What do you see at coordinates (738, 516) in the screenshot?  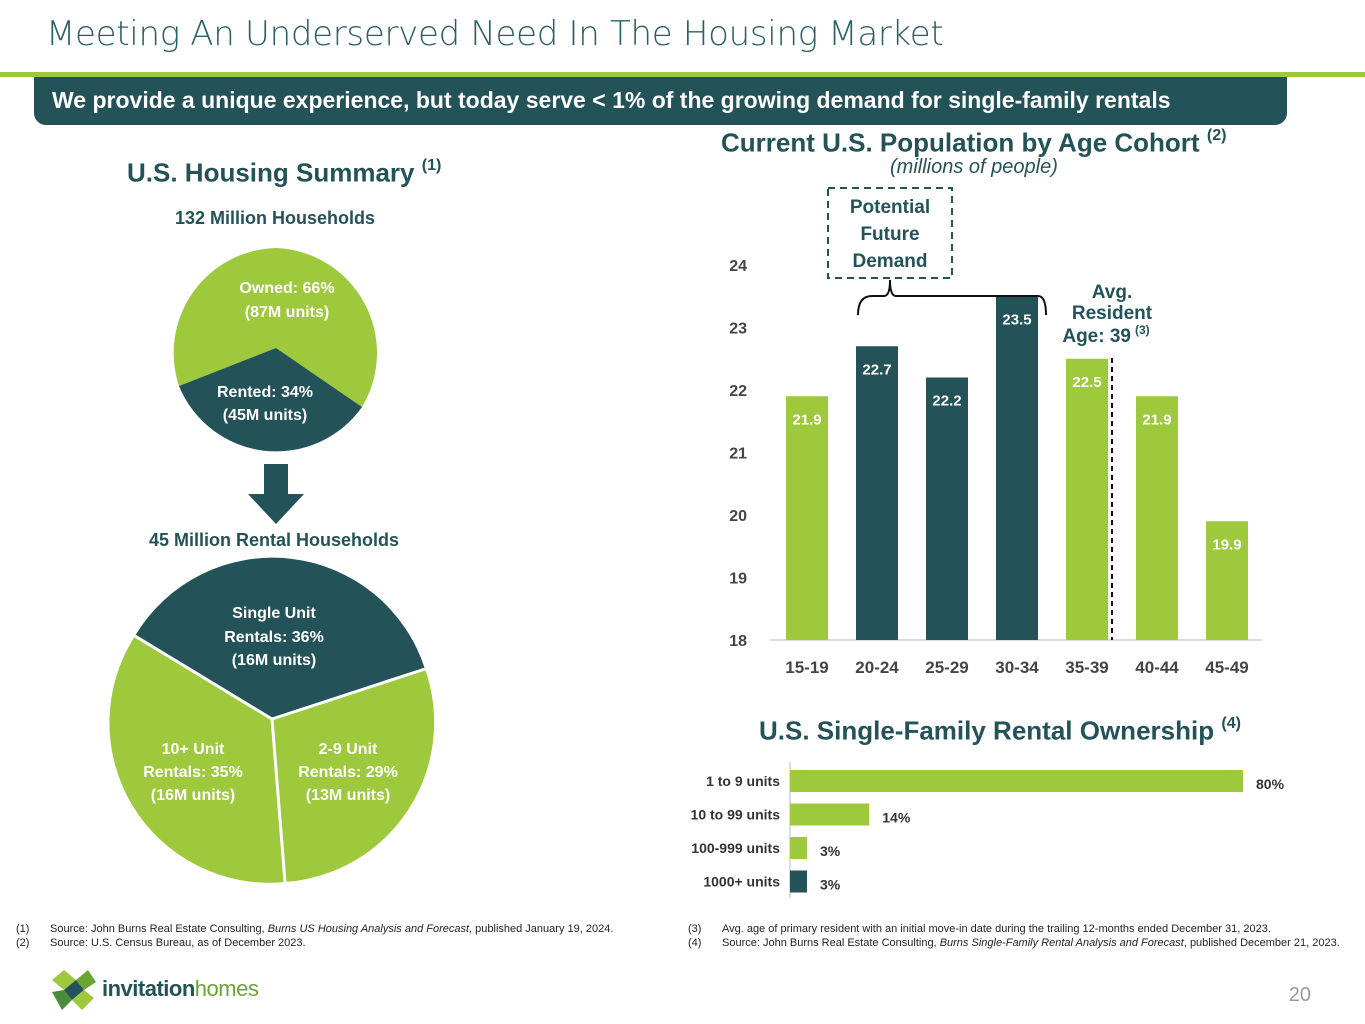 I see `y-tick-label: 20` at bounding box center [738, 516].